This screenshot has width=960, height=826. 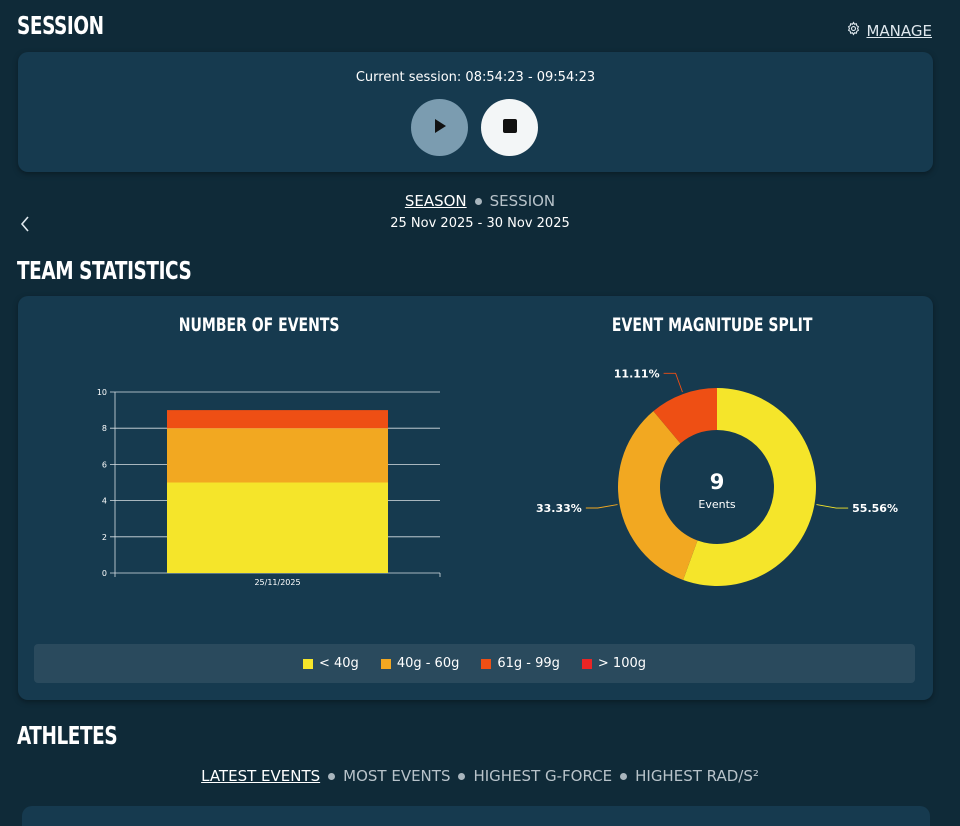 I want to click on manage-link: MANAGE, so click(x=889, y=30).